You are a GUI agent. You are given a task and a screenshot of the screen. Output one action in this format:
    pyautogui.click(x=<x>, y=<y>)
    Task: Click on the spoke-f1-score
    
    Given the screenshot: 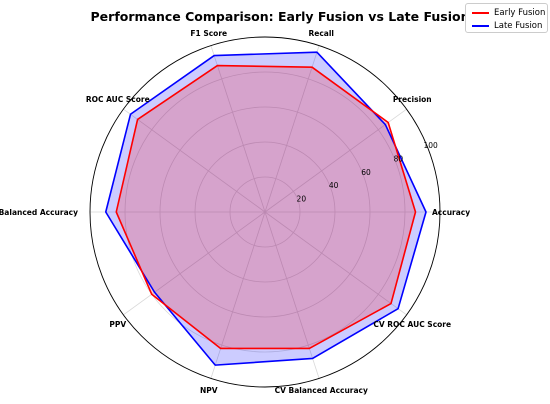 What is the action you would take?
    pyautogui.click(x=238, y=129)
    